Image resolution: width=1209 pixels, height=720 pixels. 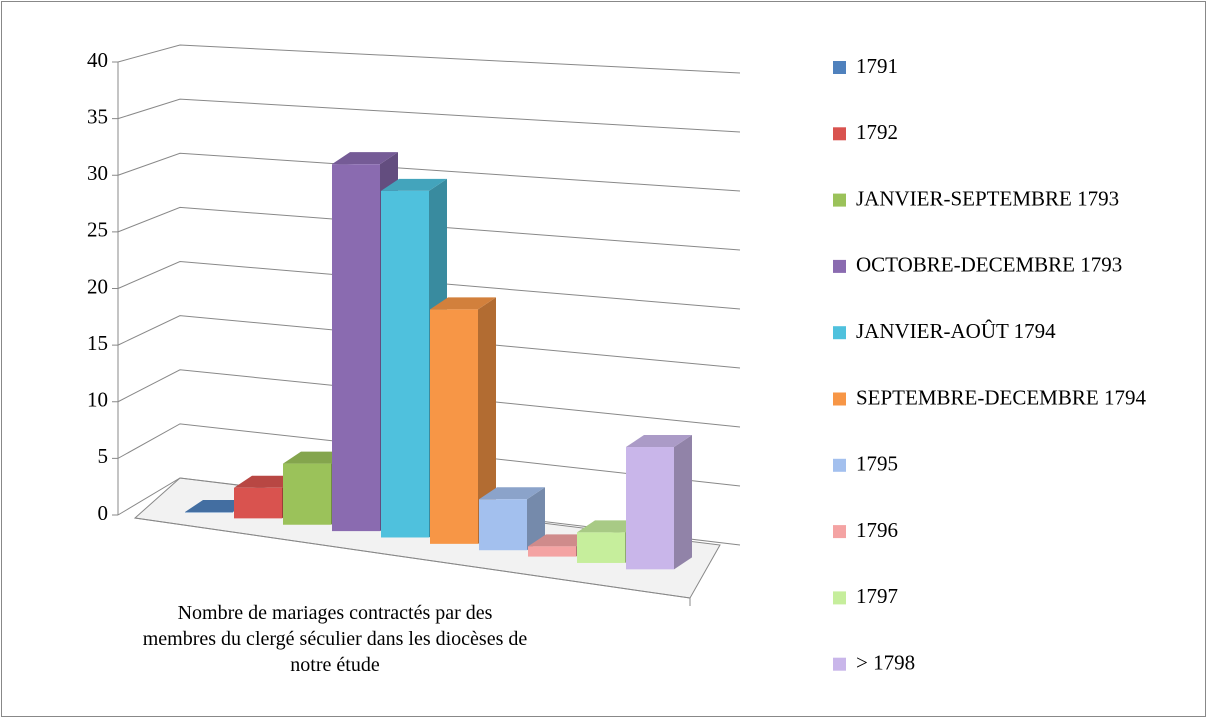 What do you see at coordinates (877, 464) in the screenshot?
I see `legend-label: 1795` at bounding box center [877, 464].